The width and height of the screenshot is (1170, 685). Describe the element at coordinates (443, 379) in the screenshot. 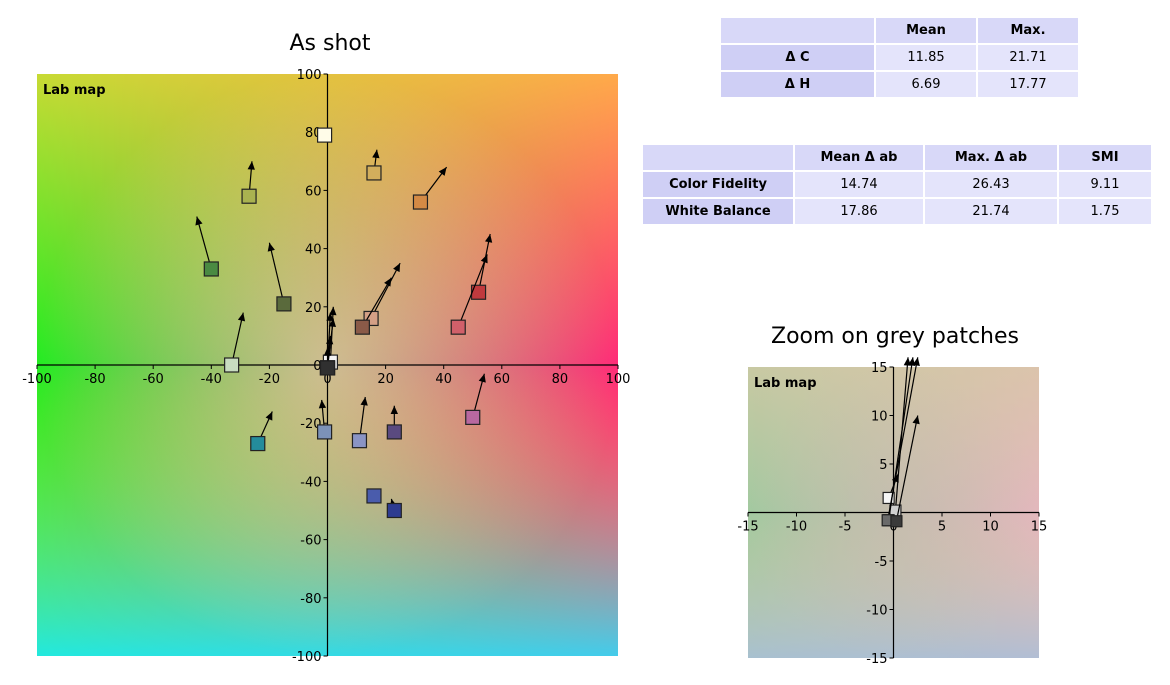

I see `x-tick-label: 40` at that location.